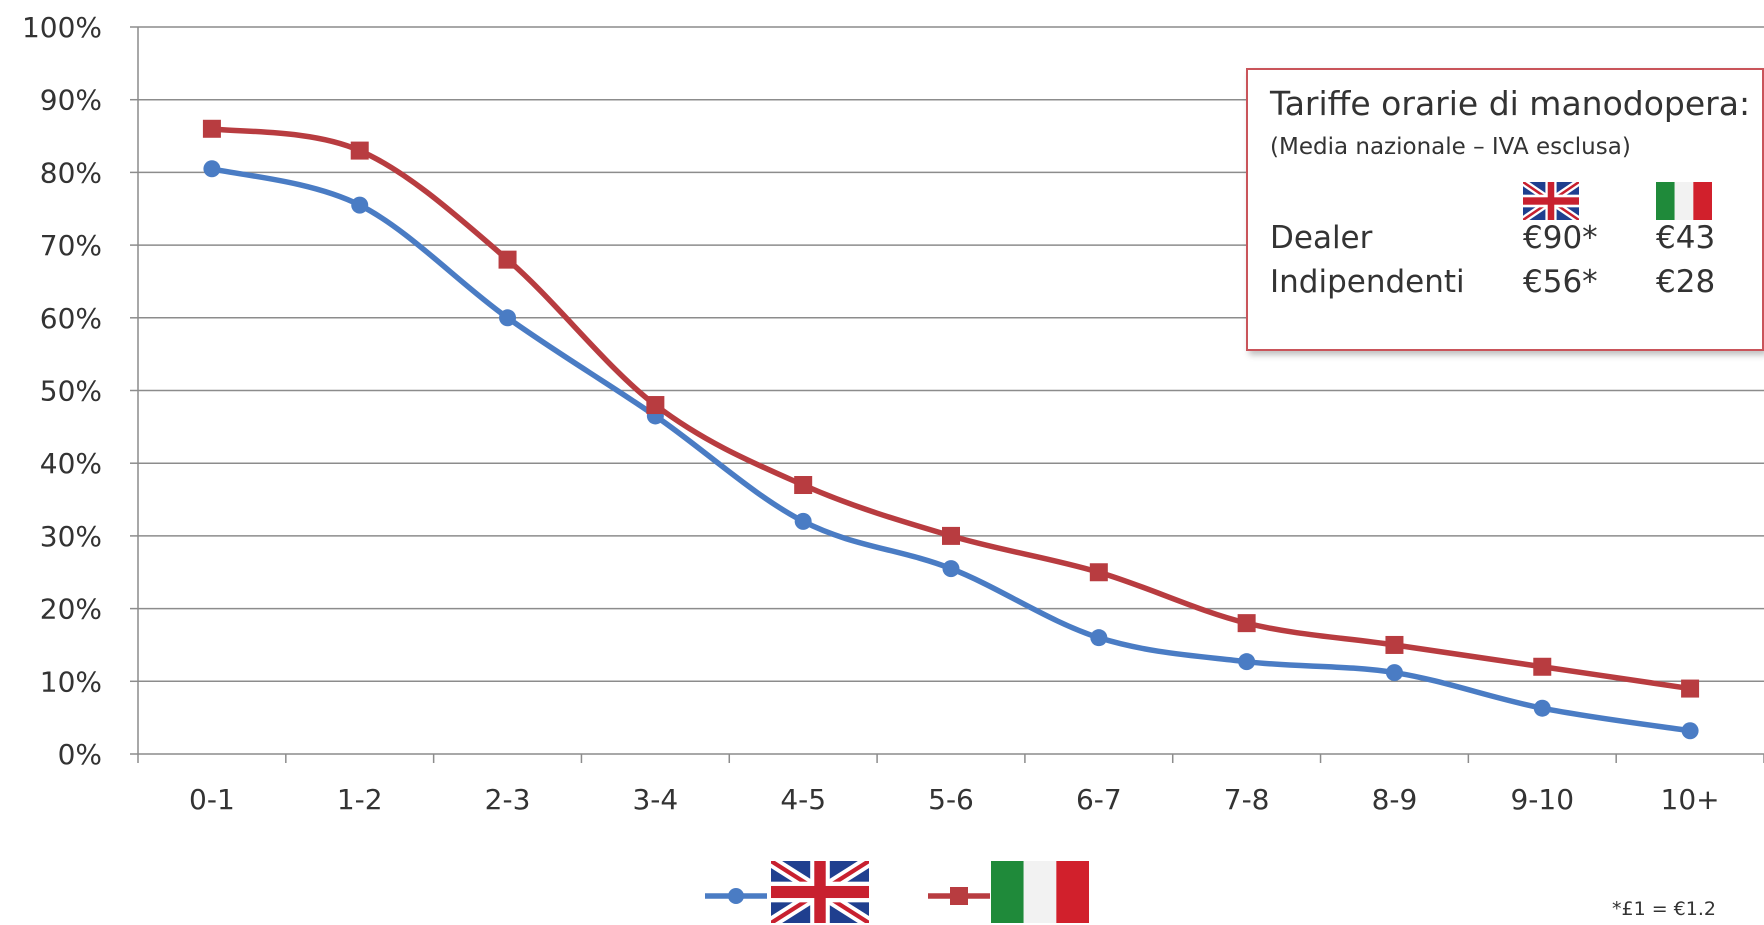 The image size is (1764, 925). What do you see at coordinates (736, 896) in the screenshot?
I see `legend-marker-uk` at bounding box center [736, 896].